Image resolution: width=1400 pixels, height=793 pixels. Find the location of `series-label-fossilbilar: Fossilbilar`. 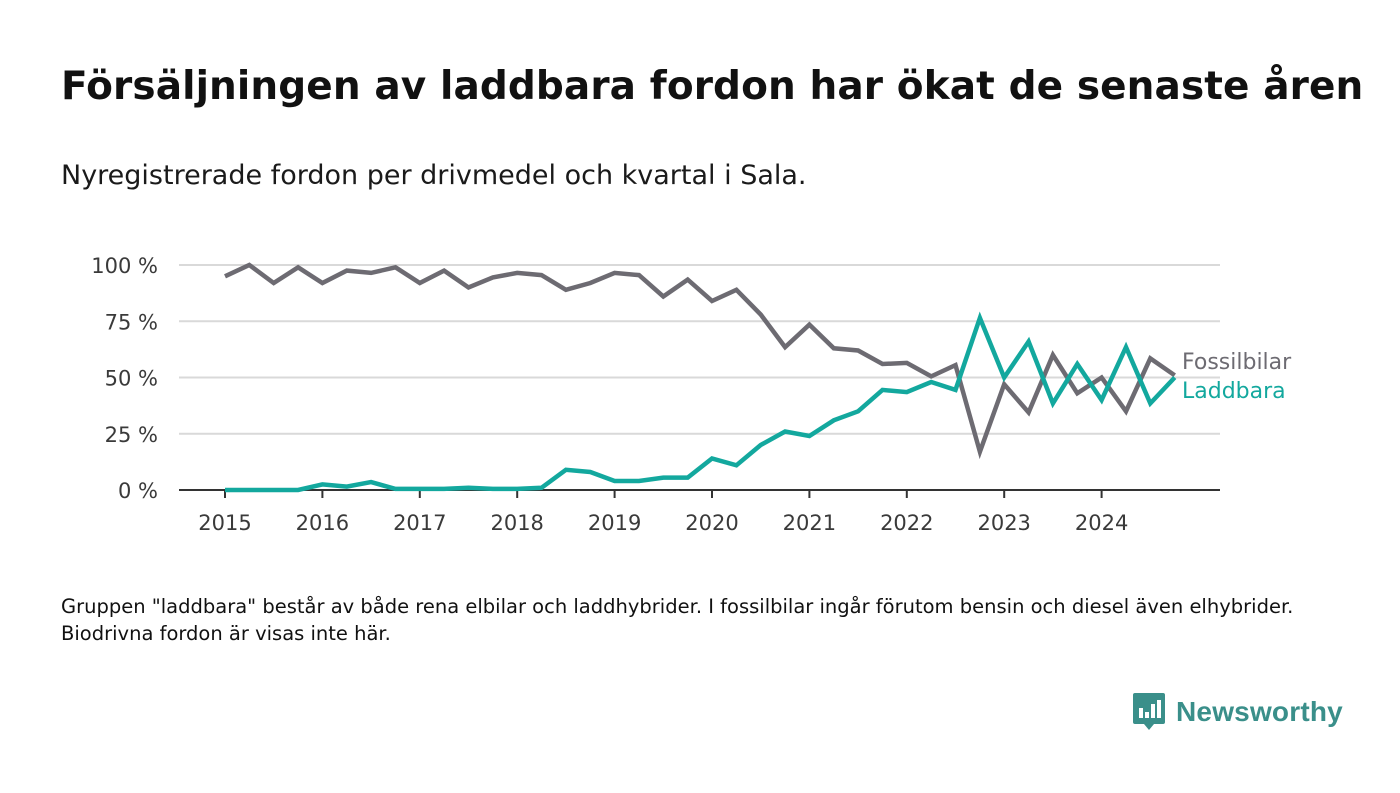

series-label-fossilbilar: Fossilbilar is located at coordinates (1237, 362).